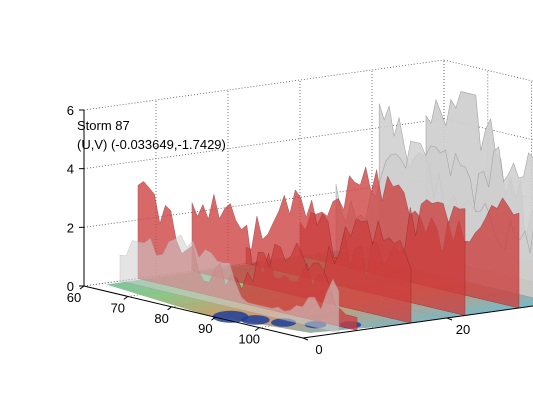 This screenshot has height=400, width=533. I want to click on x-axis-line, so click(193, 312).